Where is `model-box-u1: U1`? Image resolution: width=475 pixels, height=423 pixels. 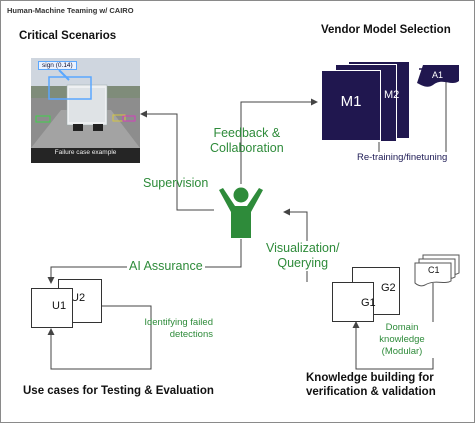
model-box-u1: U1 is located at coordinates (52, 308).